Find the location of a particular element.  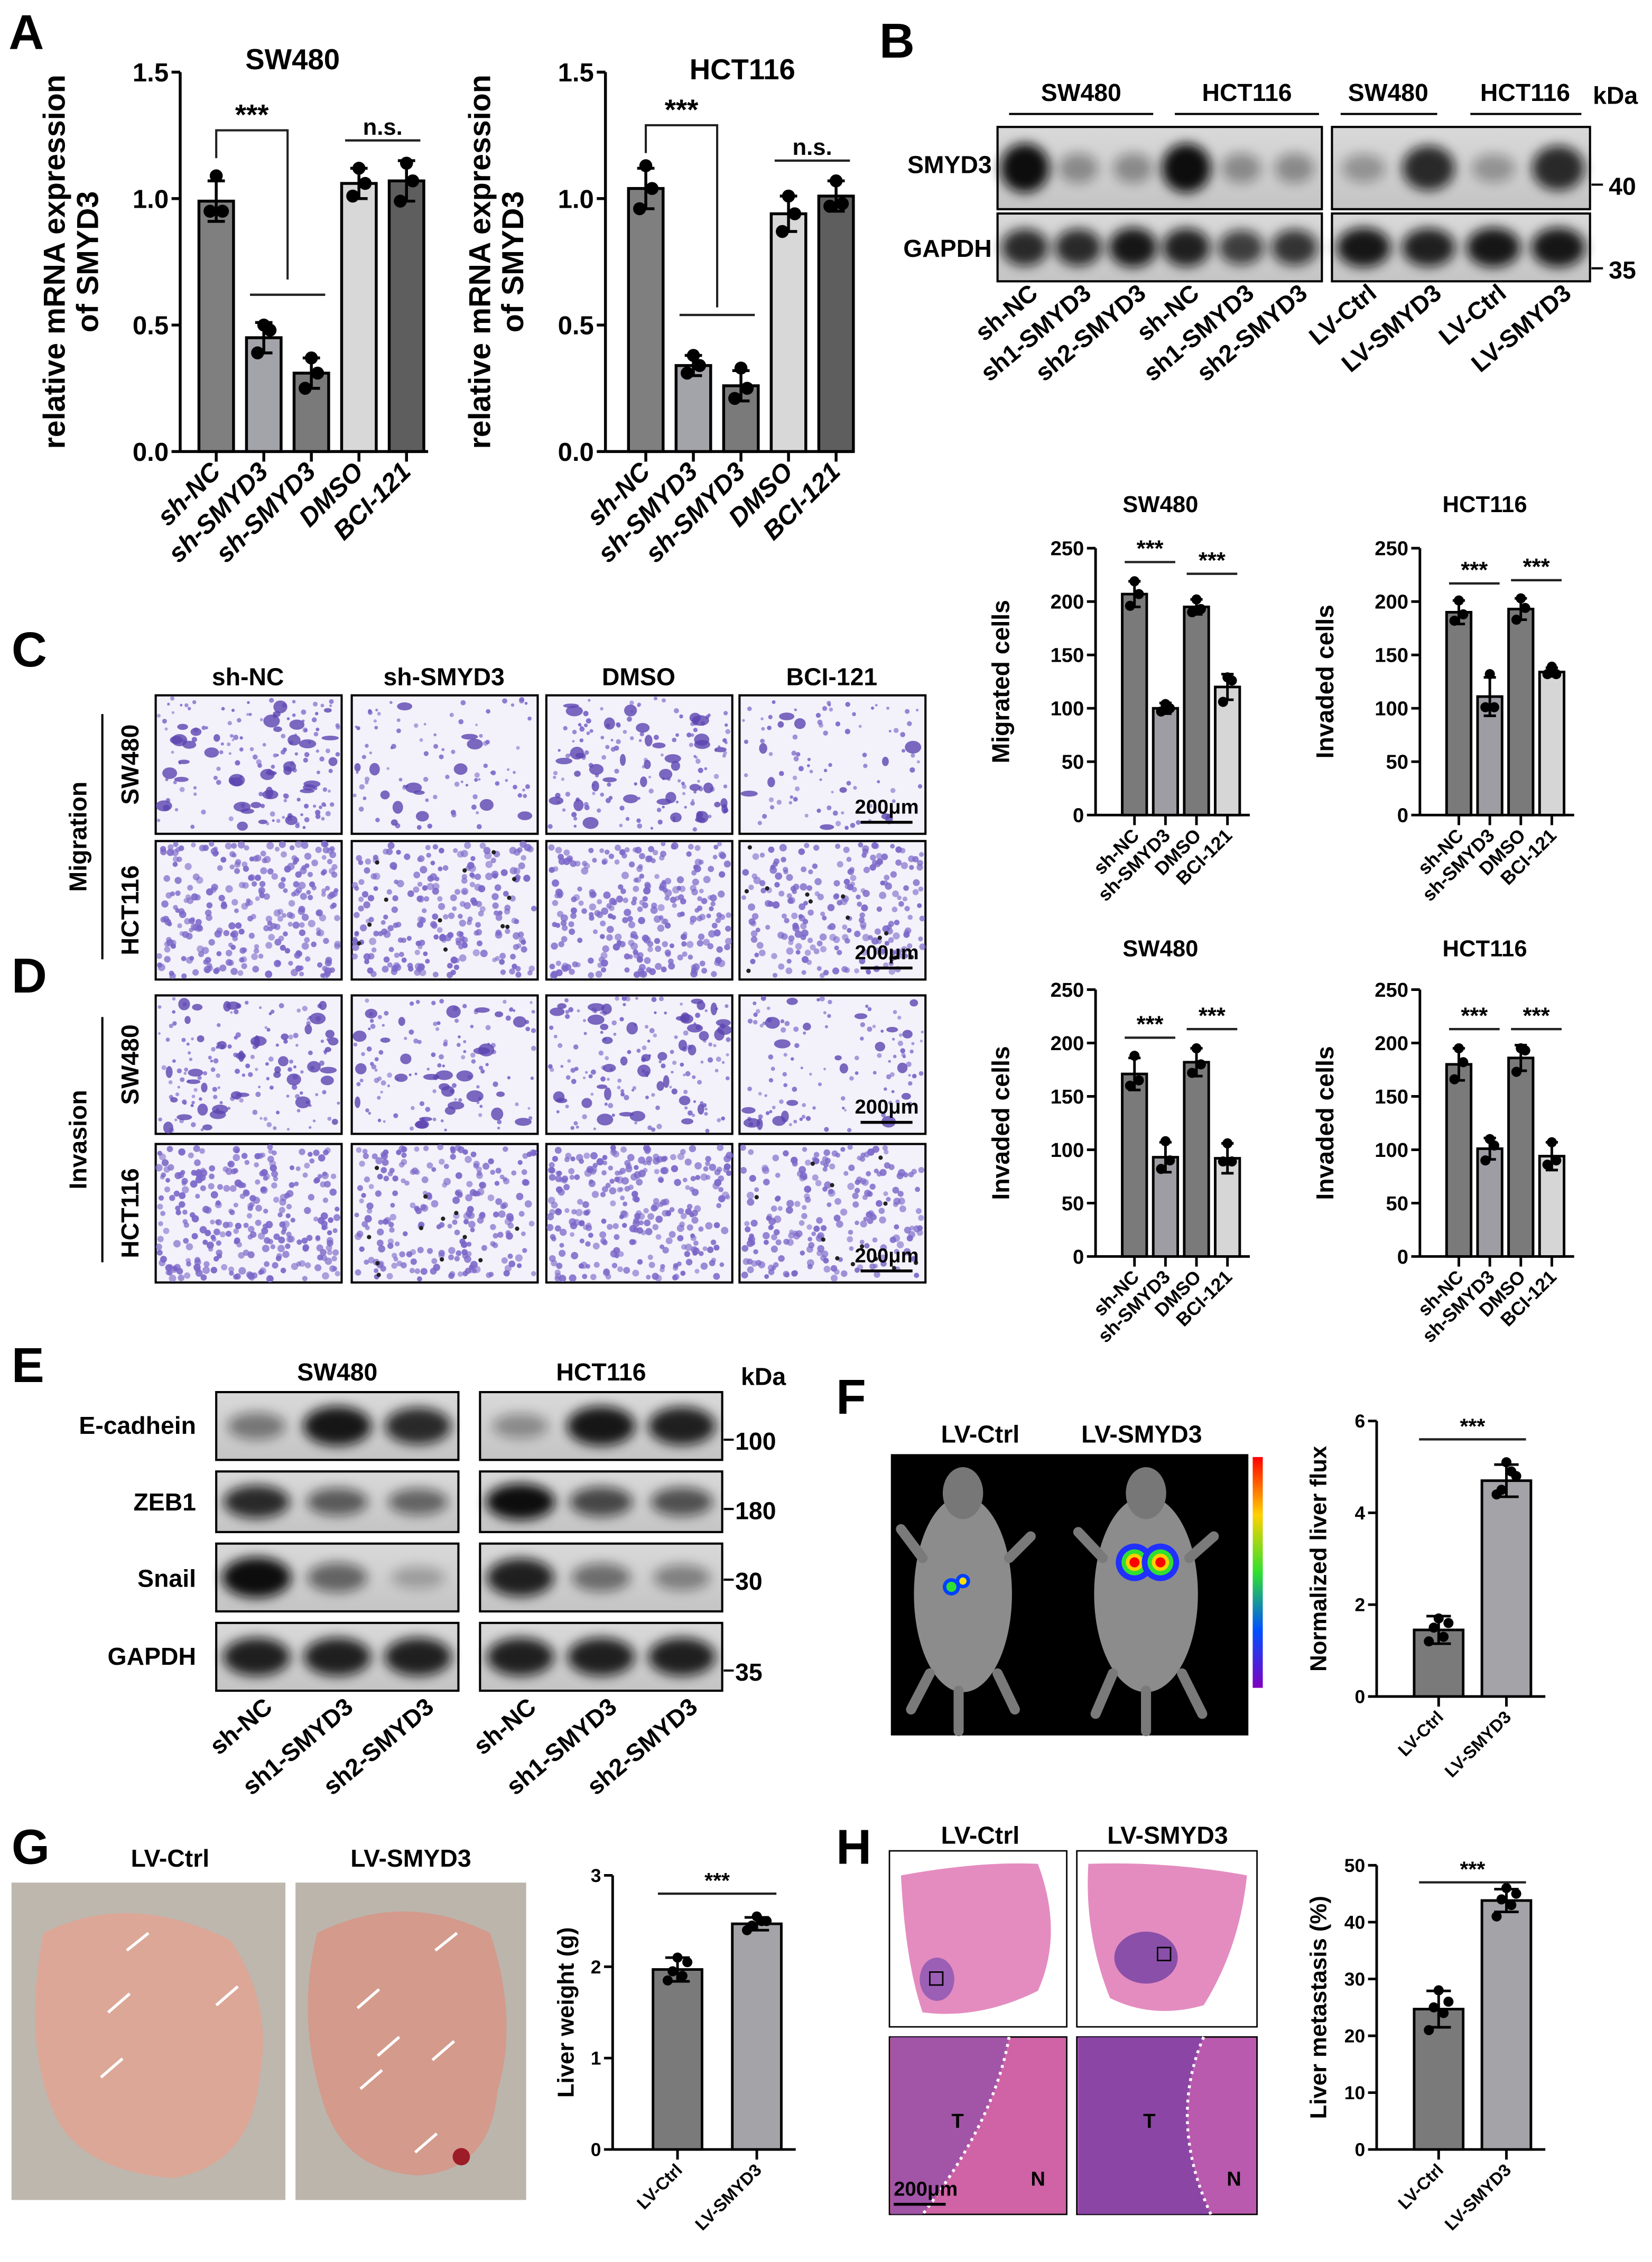

protein-band is located at coordinates (257, 1426).